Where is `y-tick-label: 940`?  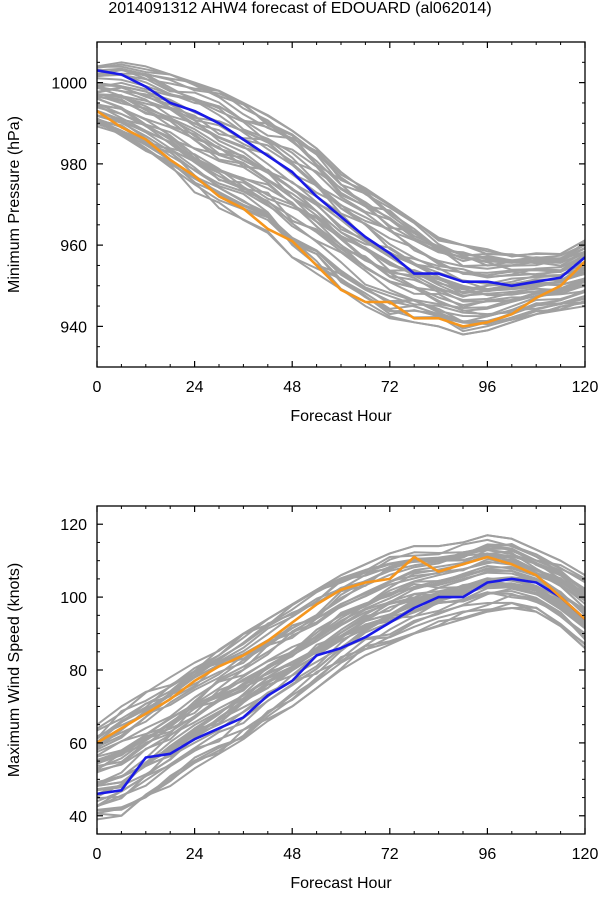
y-tick-label: 940 is located at coordinates (73, 327).